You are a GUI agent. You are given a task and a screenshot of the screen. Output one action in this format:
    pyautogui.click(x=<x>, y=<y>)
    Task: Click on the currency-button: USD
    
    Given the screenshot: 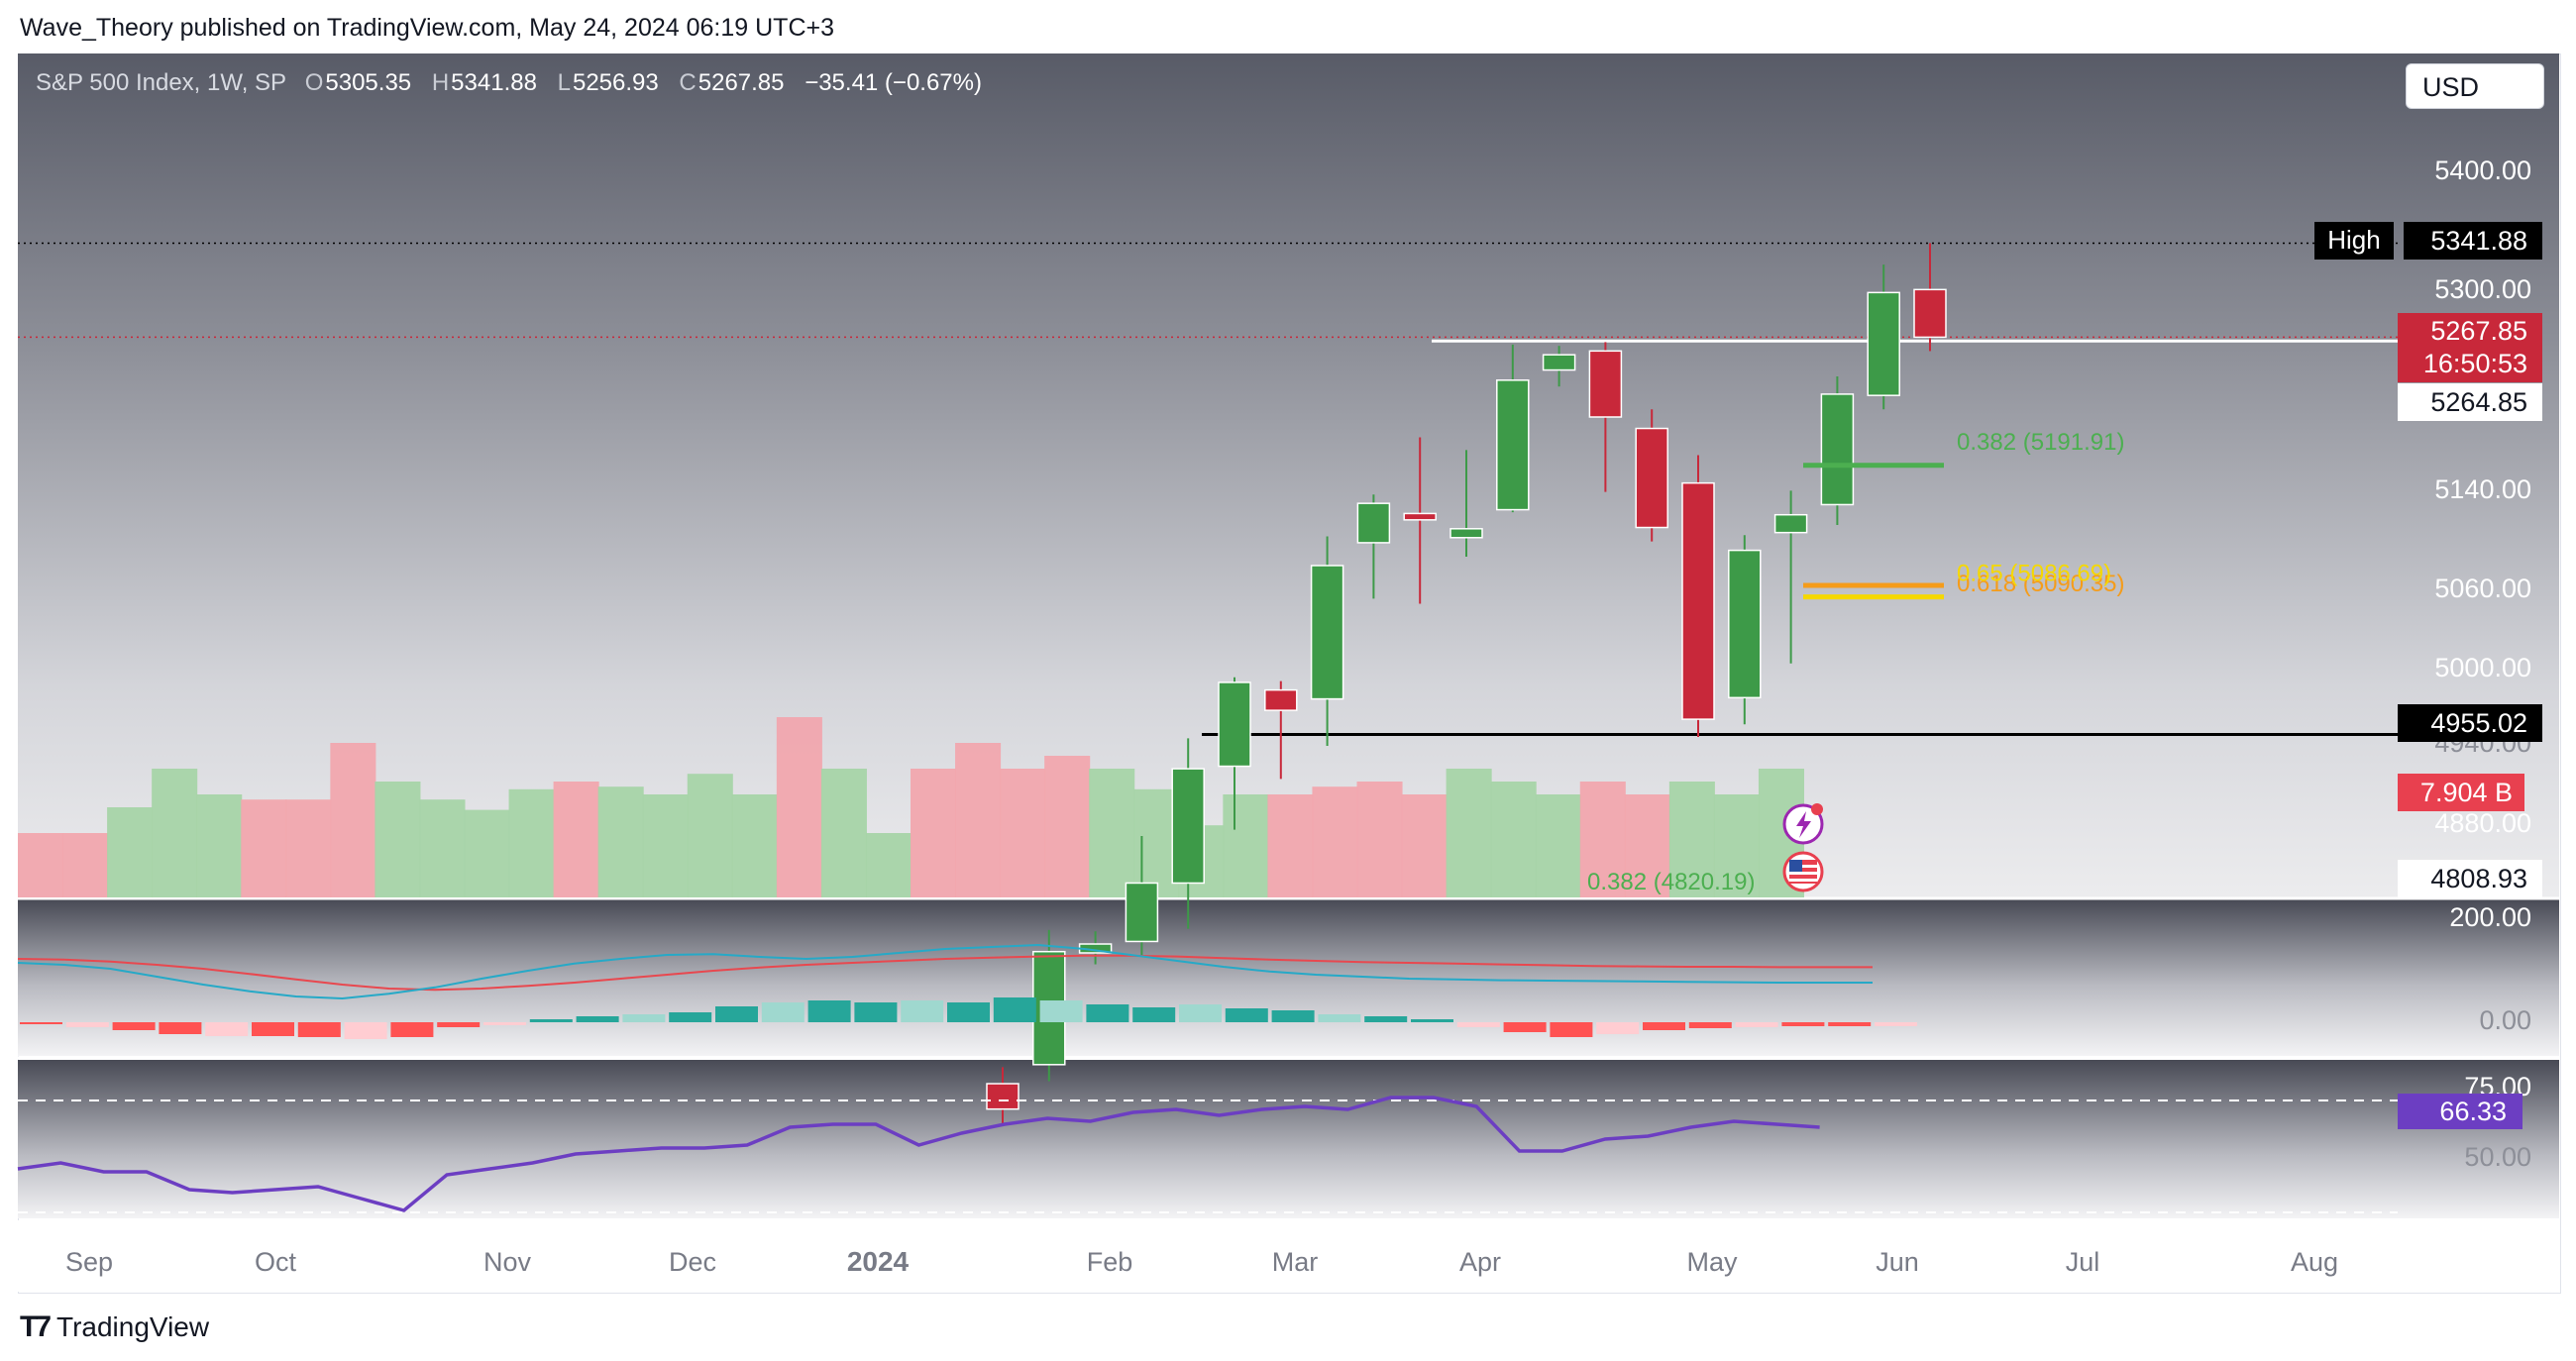 What is the action you would take?
    pyautogui.click(x=2475, y=86)
    